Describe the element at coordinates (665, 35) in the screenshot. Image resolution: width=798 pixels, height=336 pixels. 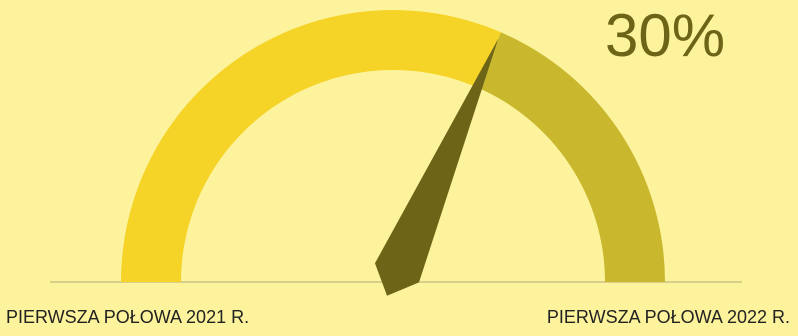
I see `value-label: 30%` at that location.